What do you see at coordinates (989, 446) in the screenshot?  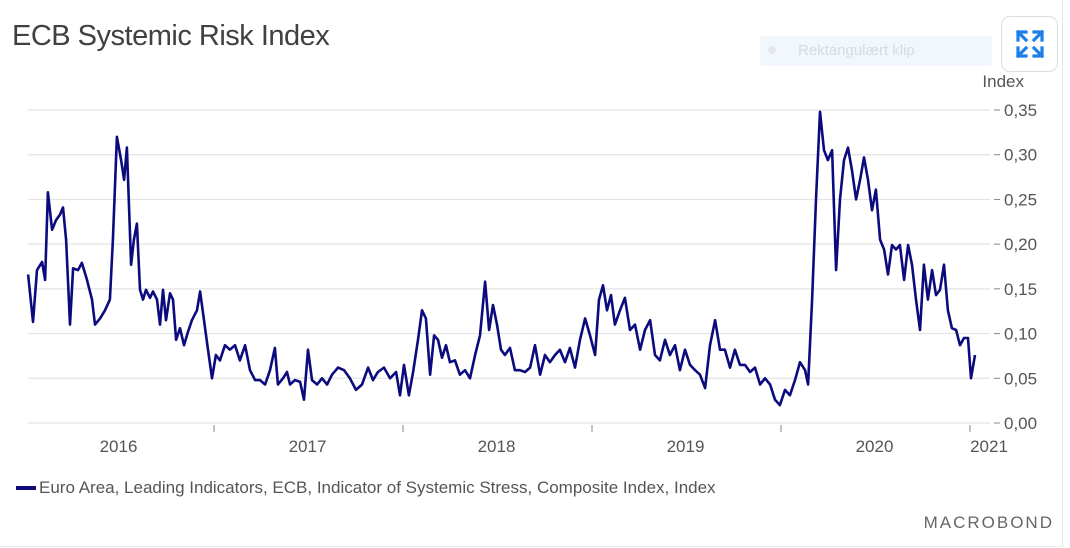 I see `x-tick-label: 2021` at bounding box center [989, 446].